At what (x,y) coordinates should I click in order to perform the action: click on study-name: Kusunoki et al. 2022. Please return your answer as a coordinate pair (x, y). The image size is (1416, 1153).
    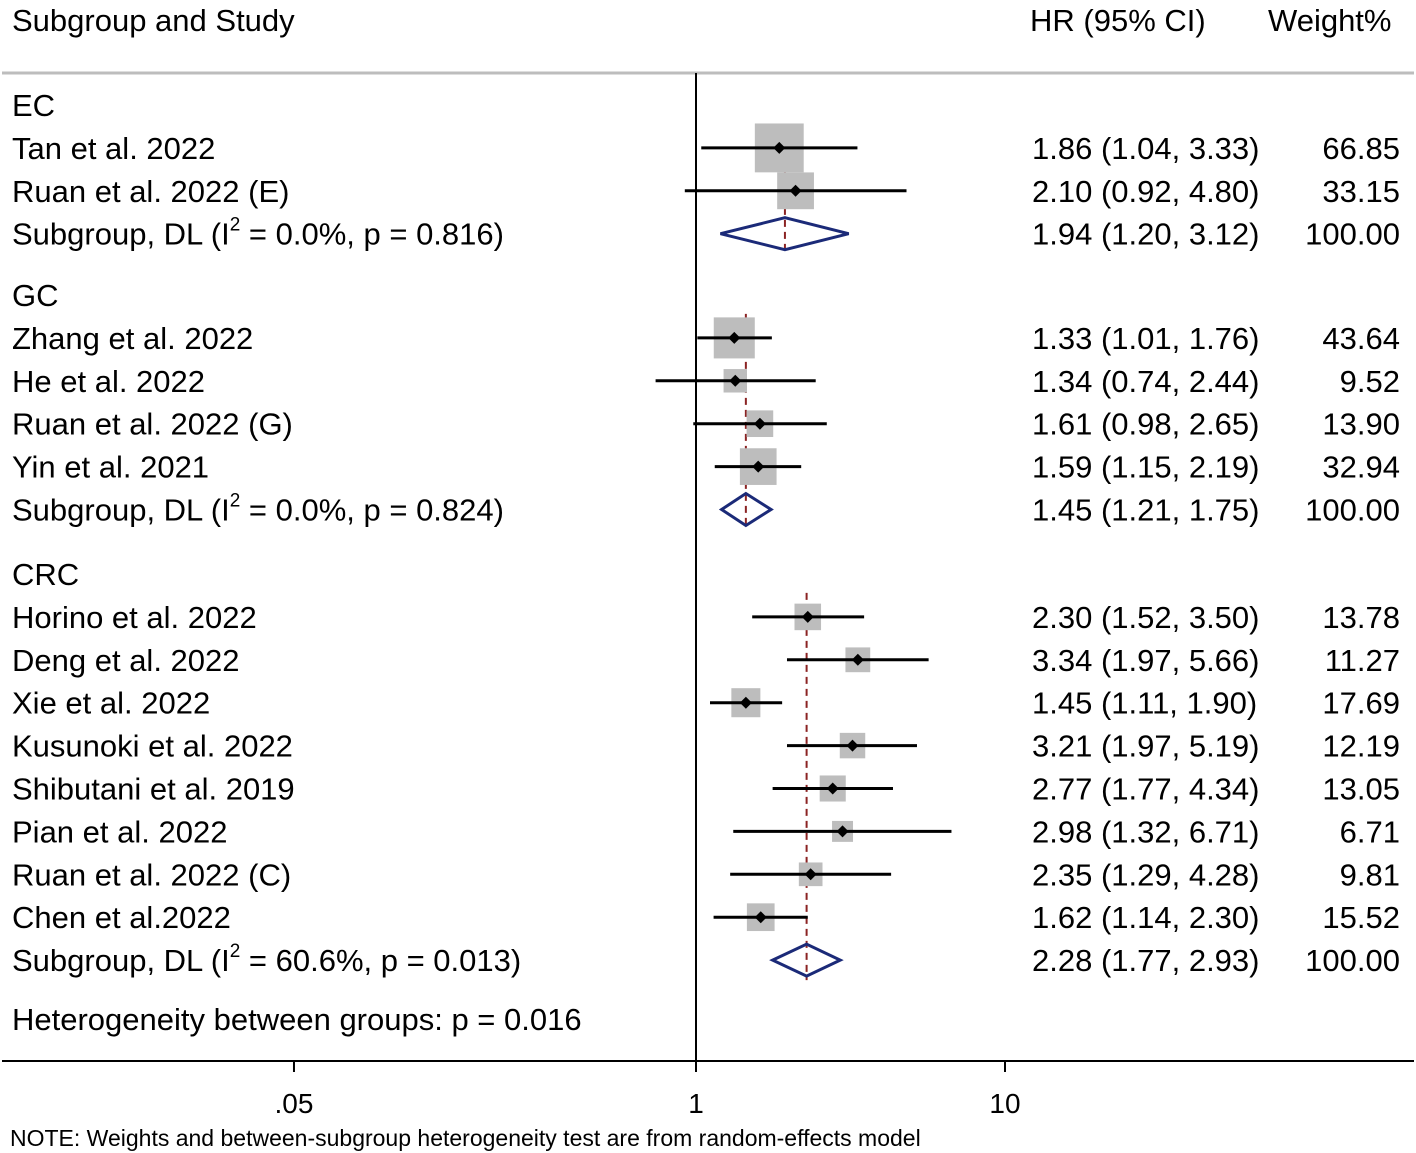
    Looking at the image, I should click on (152, 746).